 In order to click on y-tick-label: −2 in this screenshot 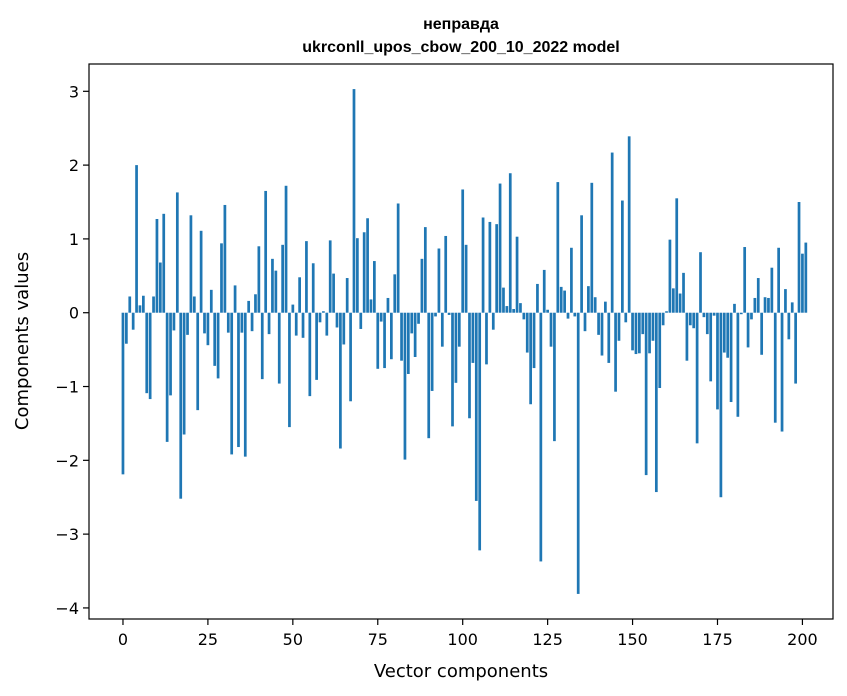, I will do `click(67, 460)`.